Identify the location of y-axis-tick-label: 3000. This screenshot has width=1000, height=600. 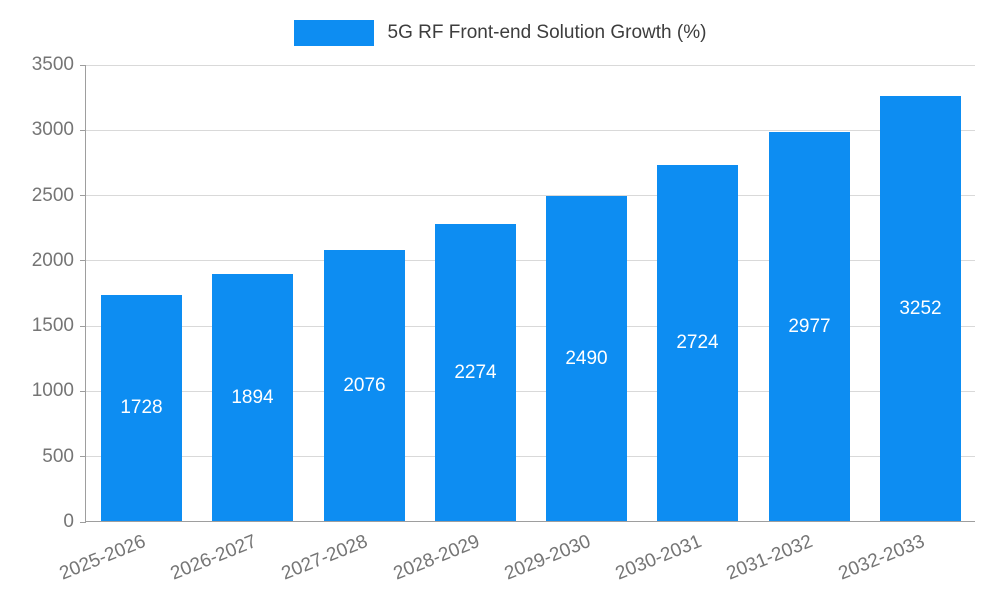
(52, 130).